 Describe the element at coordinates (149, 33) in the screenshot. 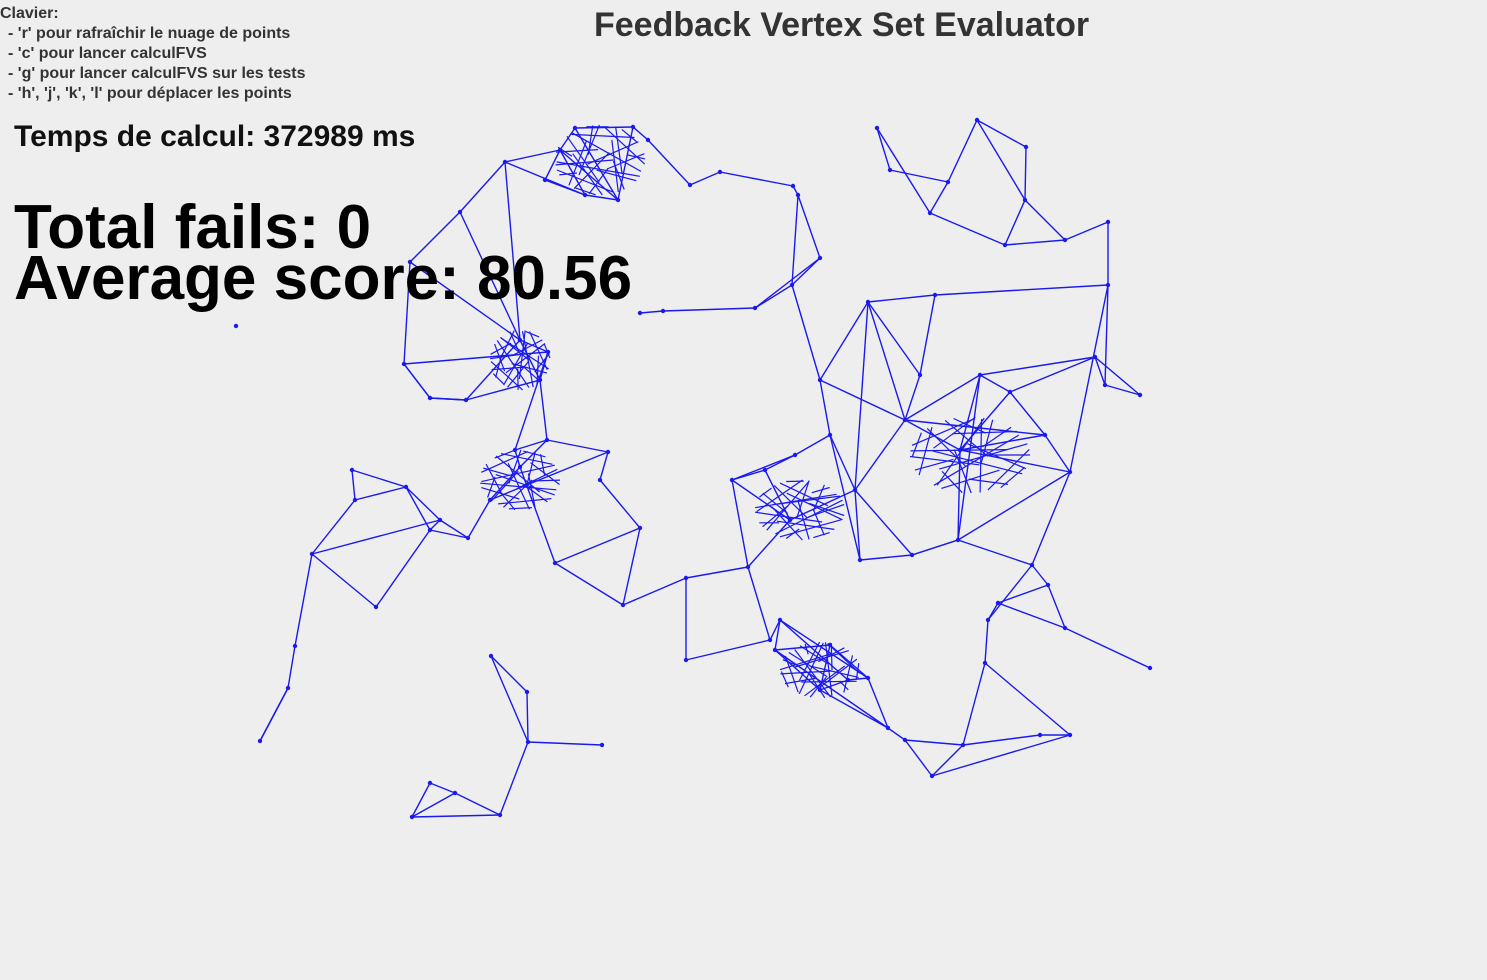

I see `keyboard-help-line: - 'r' pour rafraîchir le nuage de points` at that location.